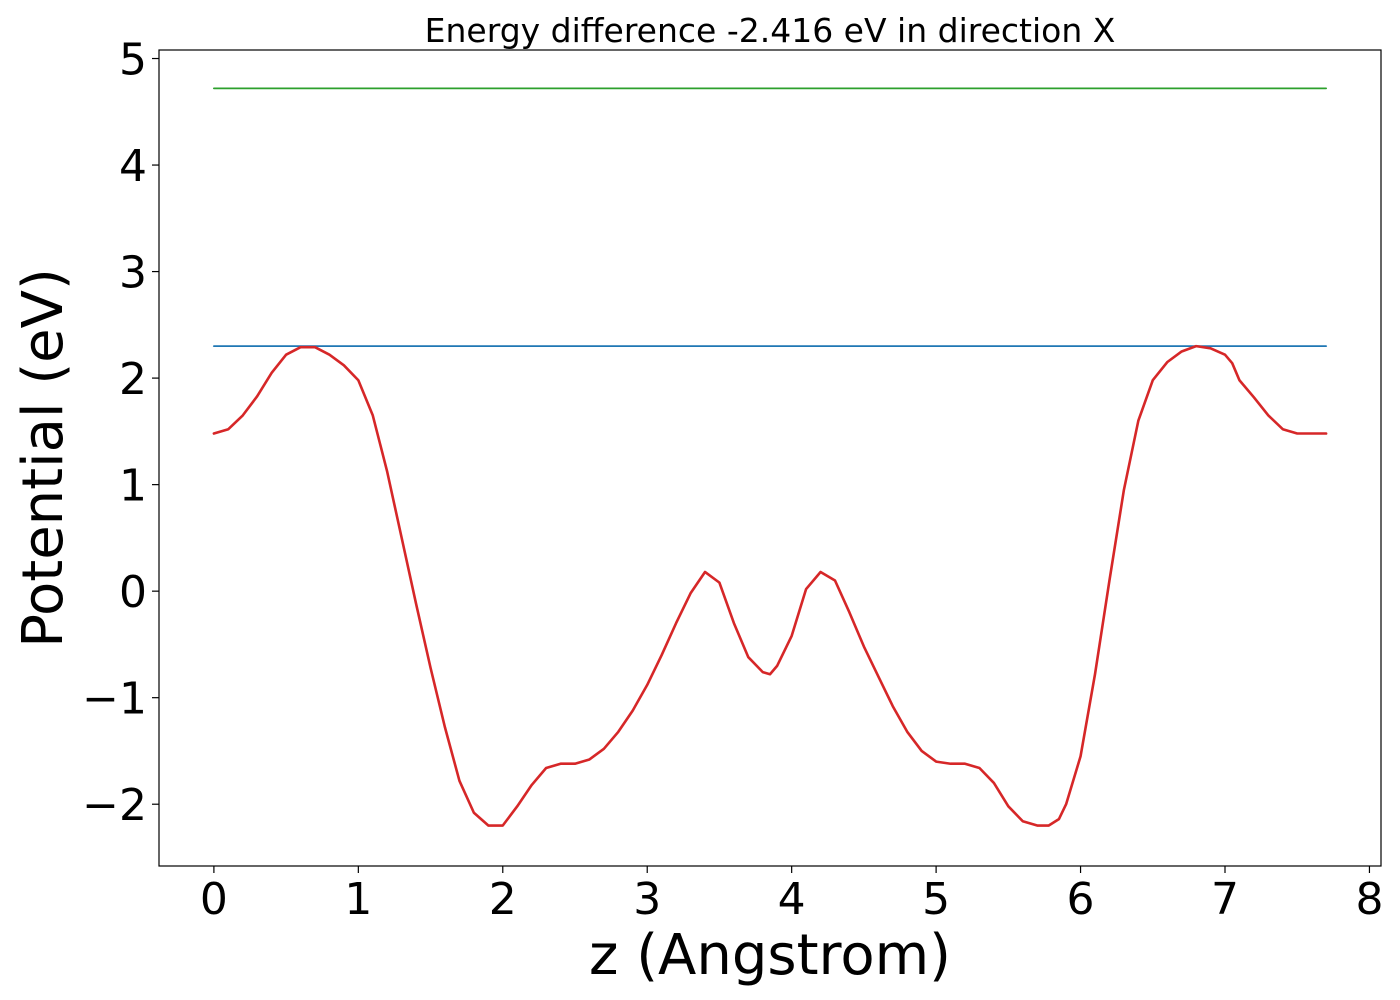 This screenshot has width=1400, height=1000. What do you see at coordinates (133, 379) in the screenshot?
I see `y-tick-label: 2` at bounding box center [133, 379].